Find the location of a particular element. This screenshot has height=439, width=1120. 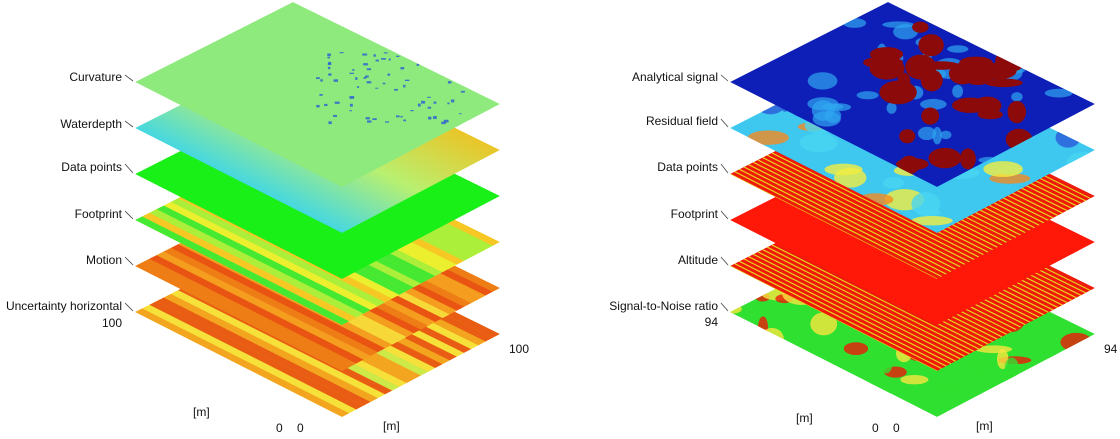

left-axis-unit-right: [m] is located at coordinates (391, 426).